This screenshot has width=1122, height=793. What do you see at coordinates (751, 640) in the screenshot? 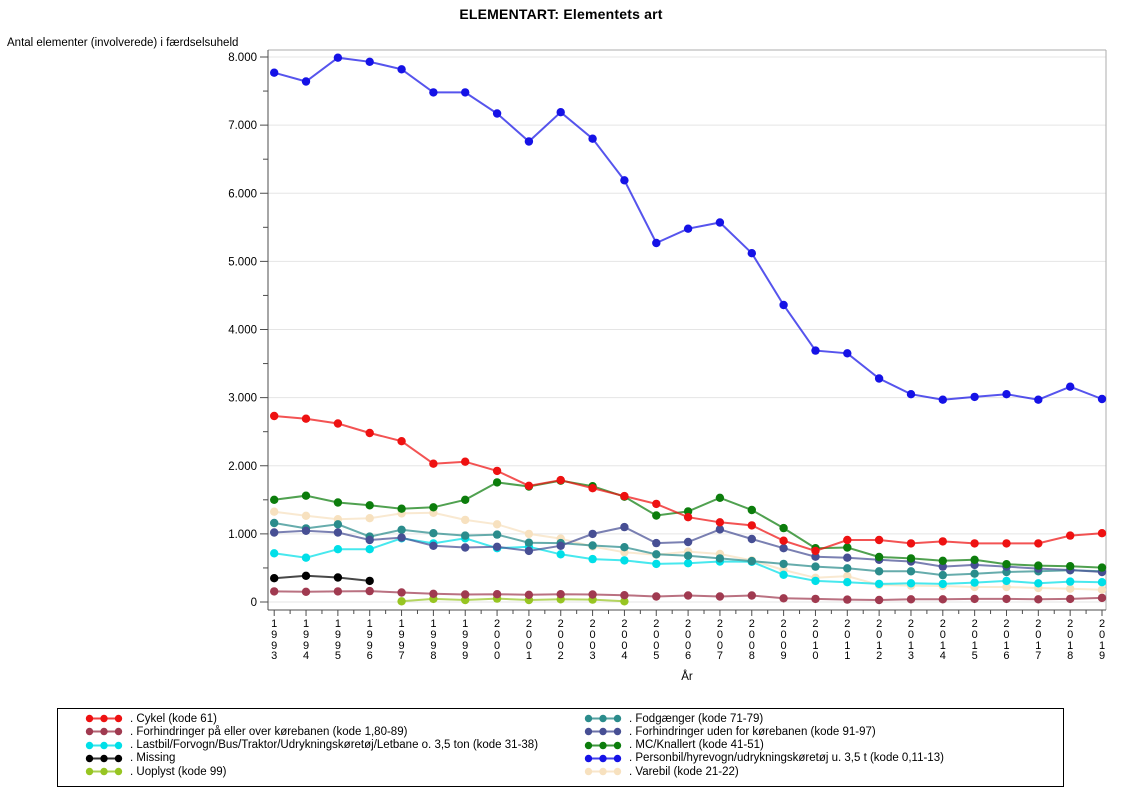
I see `x-tick-label: 2 0 0 8` at bounding box center [751, 640].